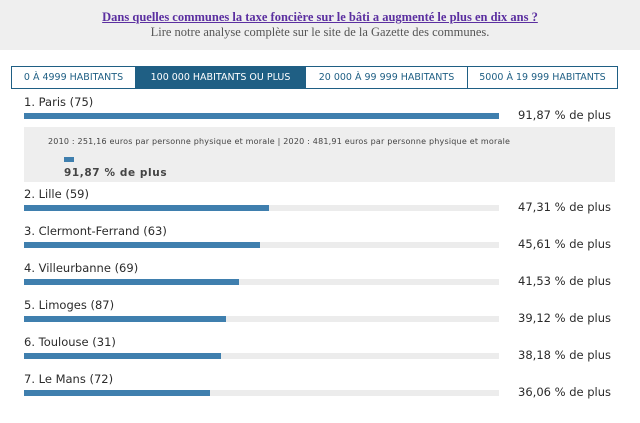 This screenshot has width=640, height=423. Describe the element at coordinates (564, 207) in the screenshot. I see `bar-value-label: 47,31 % de plus` at that location.